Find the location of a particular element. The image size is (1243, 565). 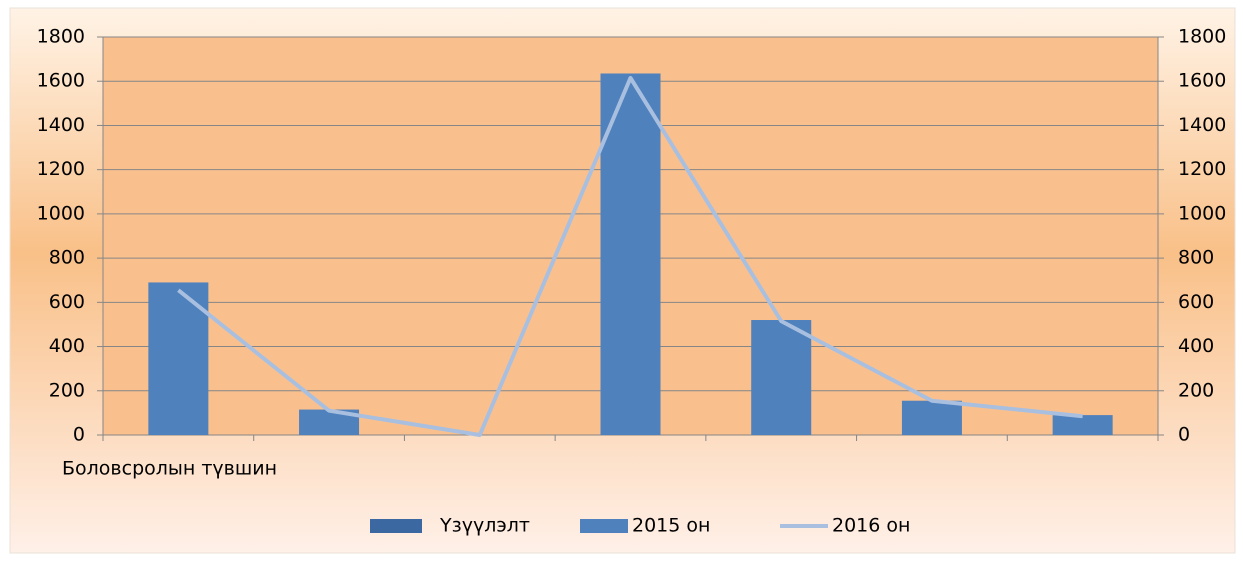

y-tick-label: 800 is located at coordinates (67, 258).